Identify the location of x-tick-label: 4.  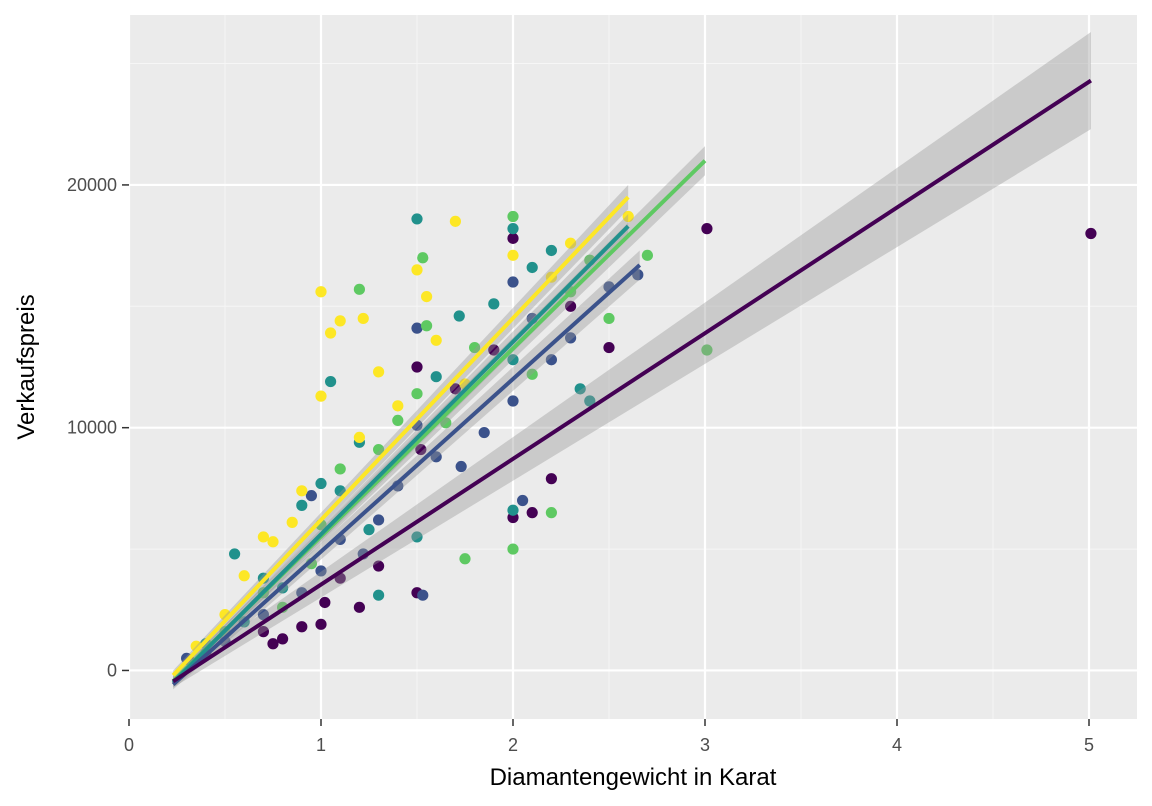
(897, 745).